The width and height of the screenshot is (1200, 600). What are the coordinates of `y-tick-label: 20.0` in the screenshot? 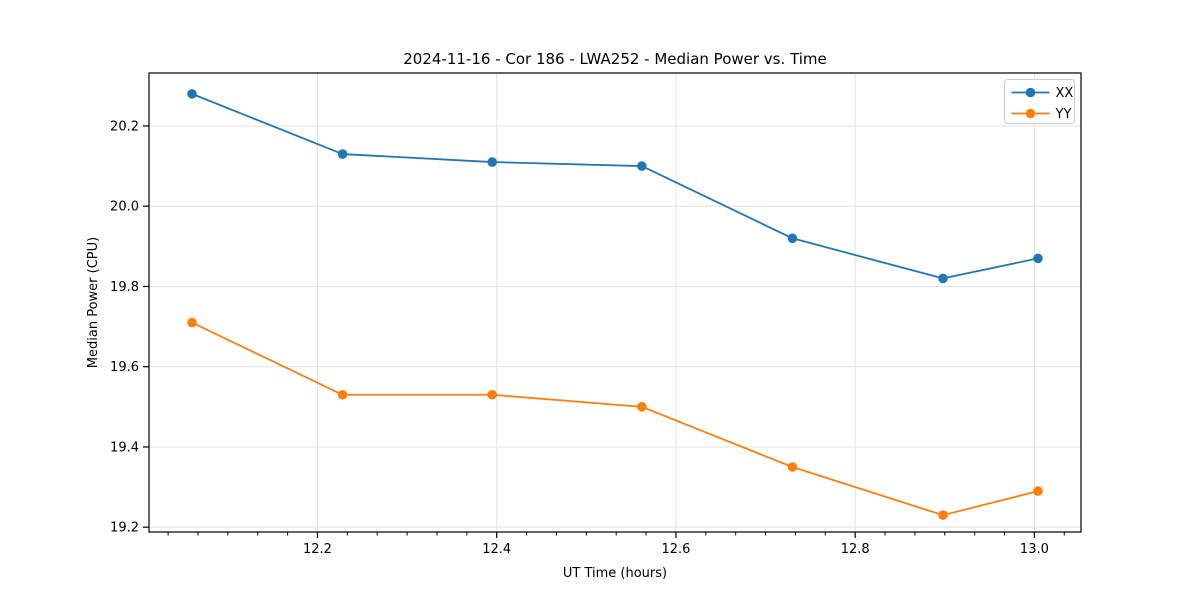 It's located at (124, 207).